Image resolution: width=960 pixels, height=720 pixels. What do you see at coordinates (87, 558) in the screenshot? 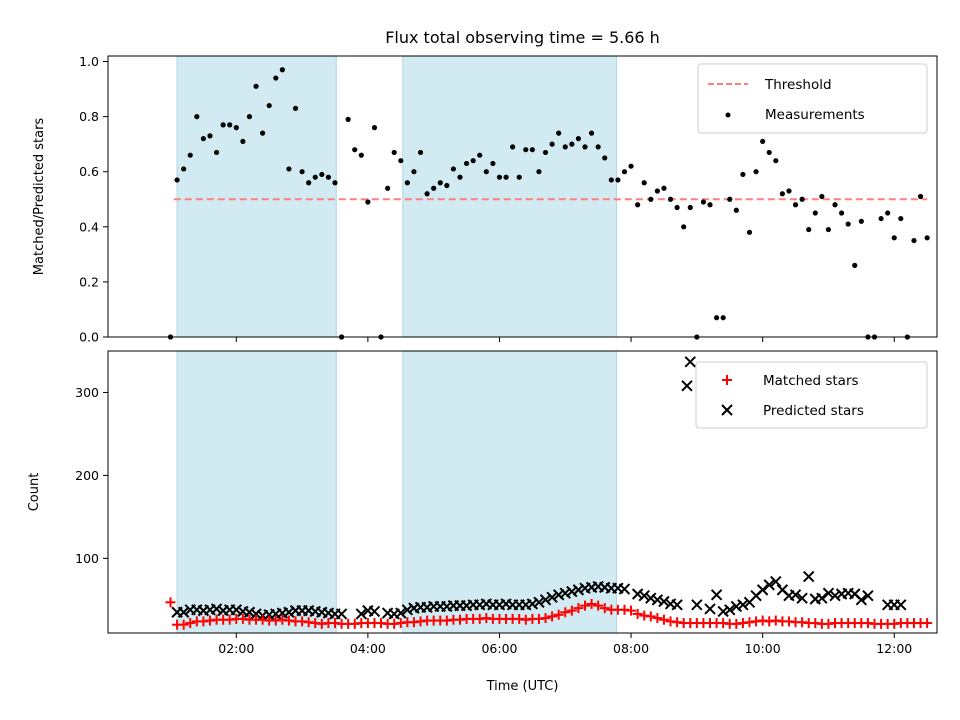
I see `y-tick-label: 100` at bounding box center [87, 558].